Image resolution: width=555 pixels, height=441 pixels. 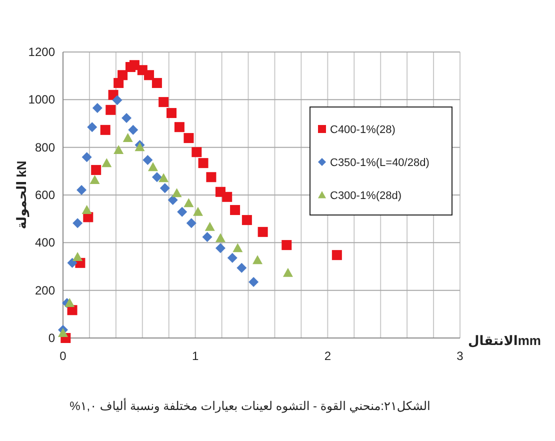 What do you see at coordinates (460, 356) in the screenshot?
I see `x-tick-label: 3` at bounding box center [460, 356].